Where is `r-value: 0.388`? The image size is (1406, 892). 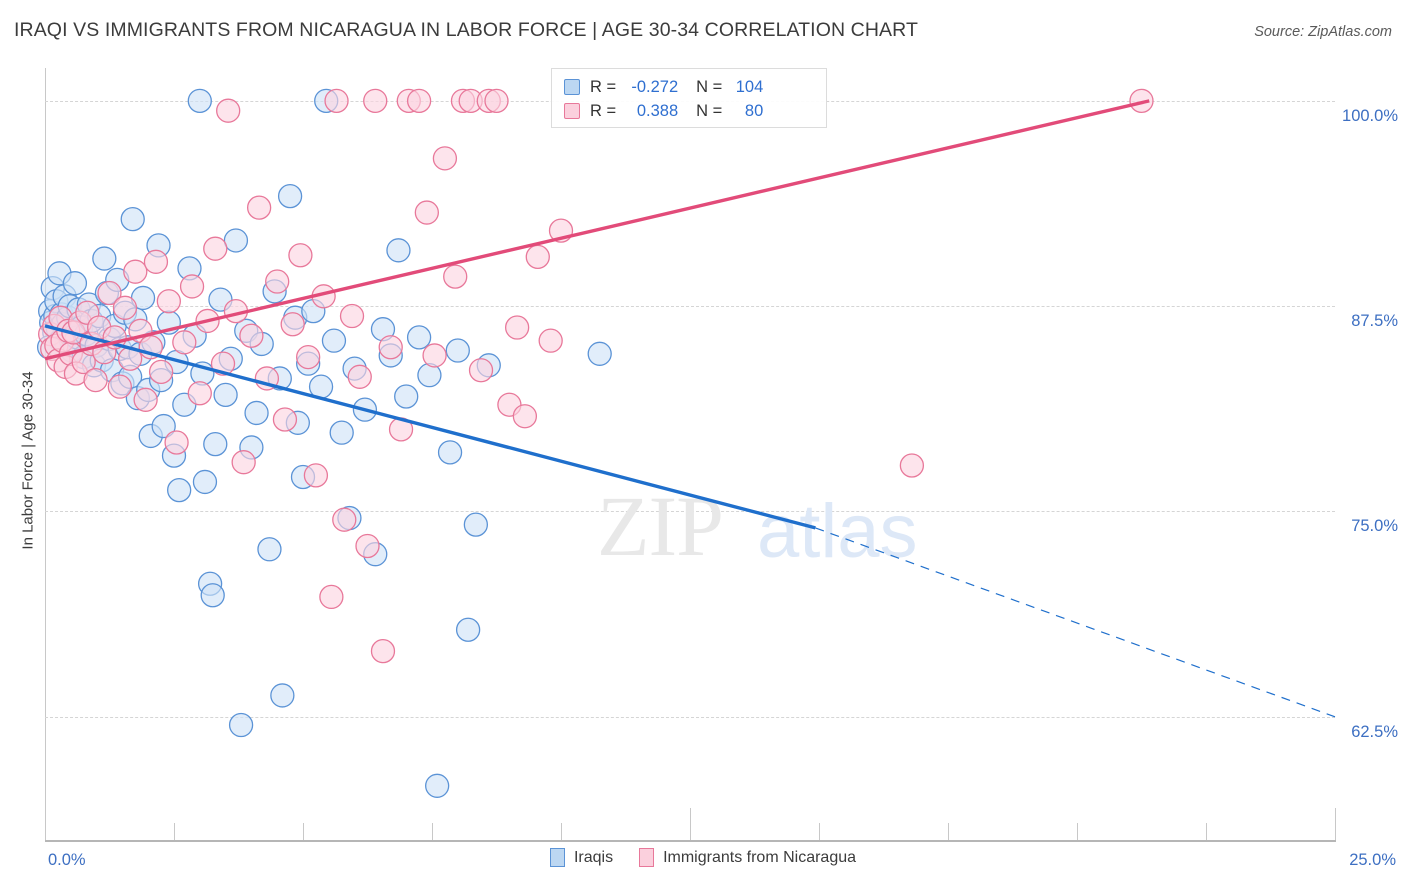
r-value: 0.388 is located at coordinates (657, 110).